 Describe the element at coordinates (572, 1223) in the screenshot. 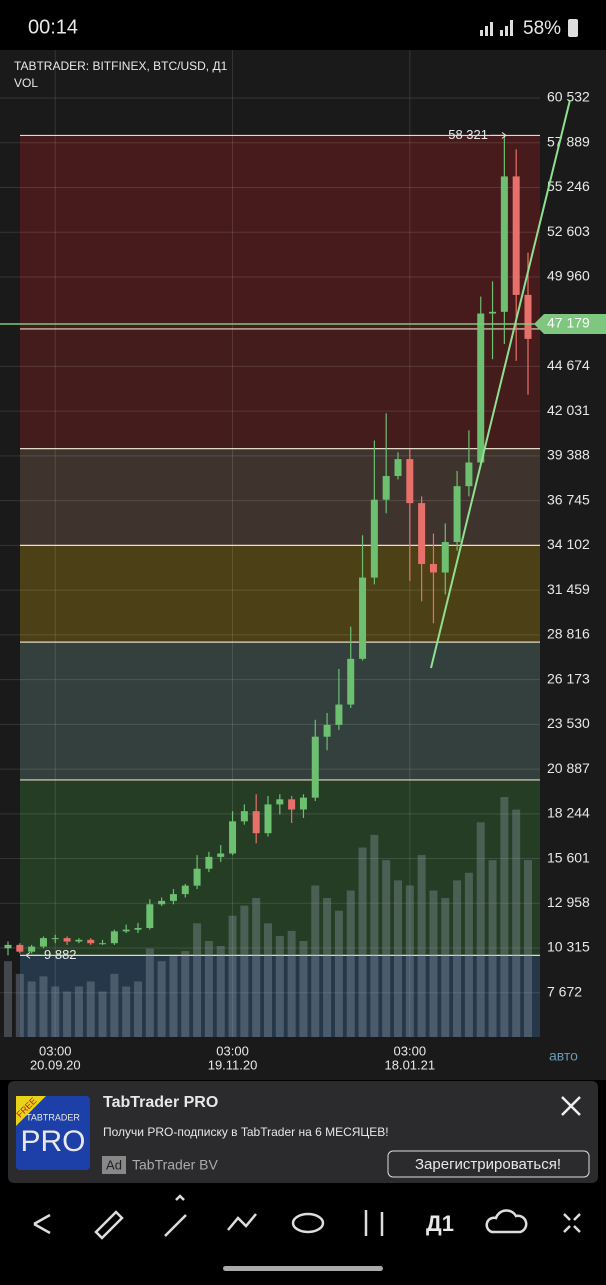

I see `fullscreen-button` at that location.